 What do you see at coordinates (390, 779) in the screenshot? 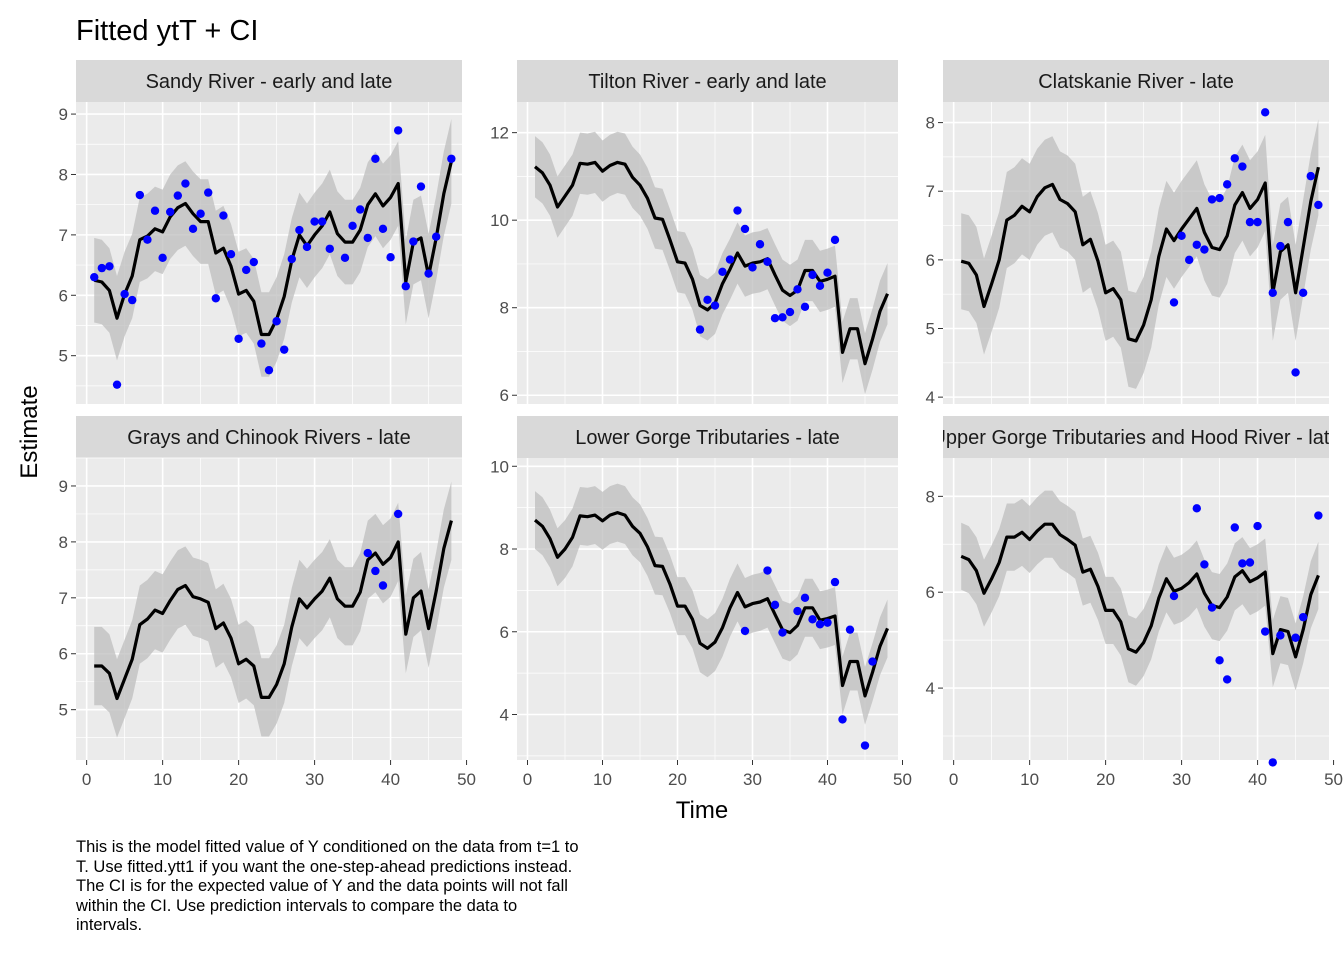
I see `x-tick-label: 40` at bounding box center [390, 779].